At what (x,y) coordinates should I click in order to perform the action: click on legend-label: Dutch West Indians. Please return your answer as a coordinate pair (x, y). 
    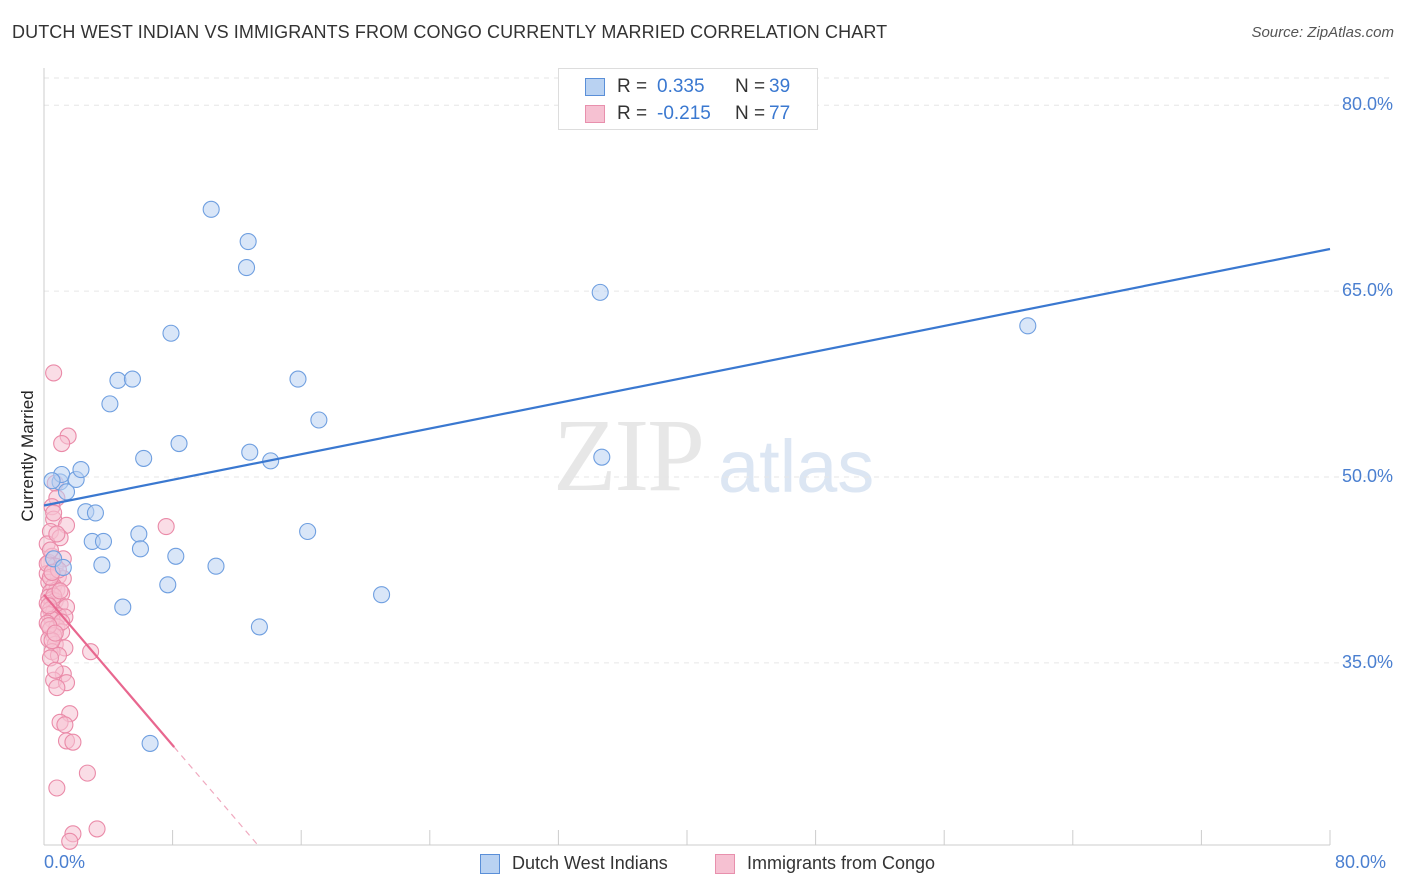
    Looking at the image, I should click on (590, 863).